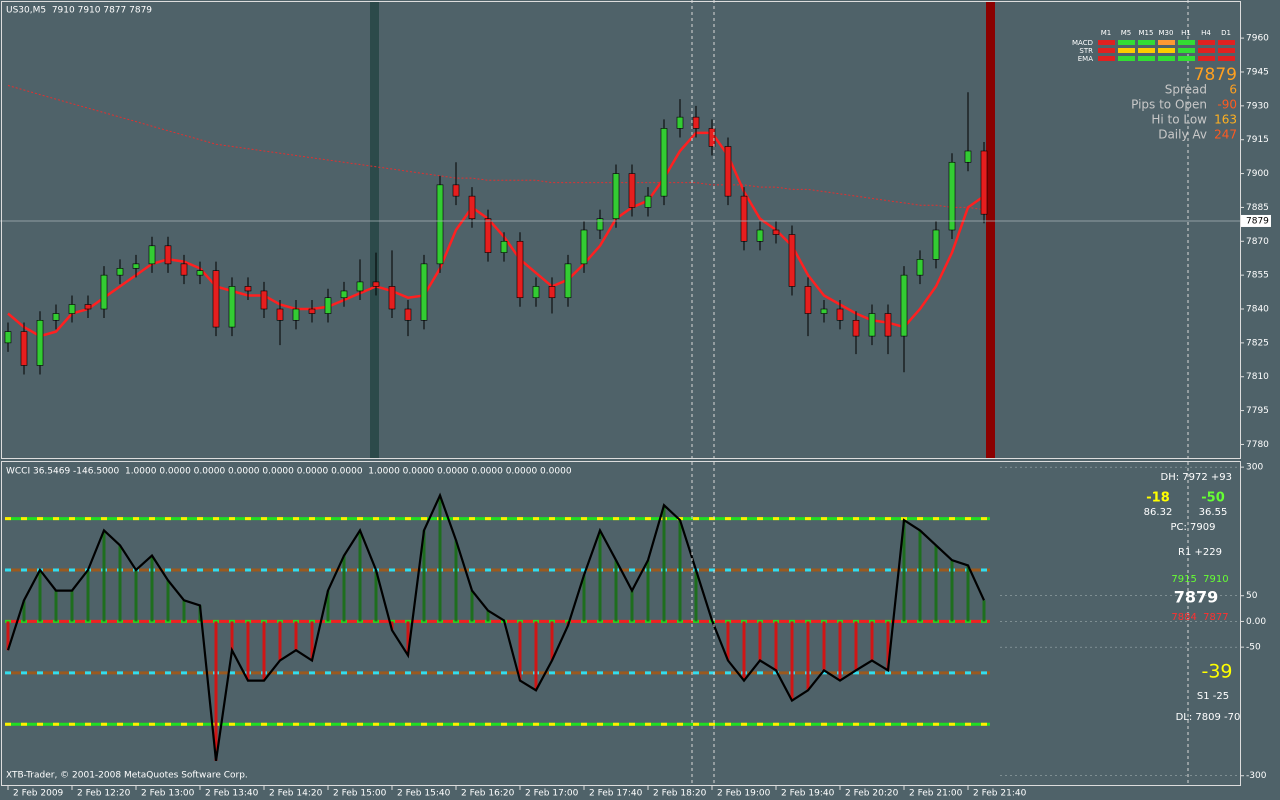 The height and width of the screenshot is (800, 1280). I want to click on x-tick-label: 2 Feb 14:20, so click(296, 794).